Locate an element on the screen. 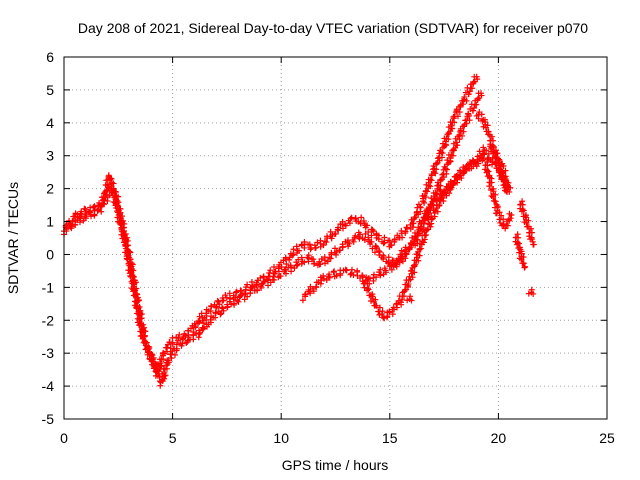 The image size is (640, 480). y-tick-label: 0 is located at coordinates (50, 254).